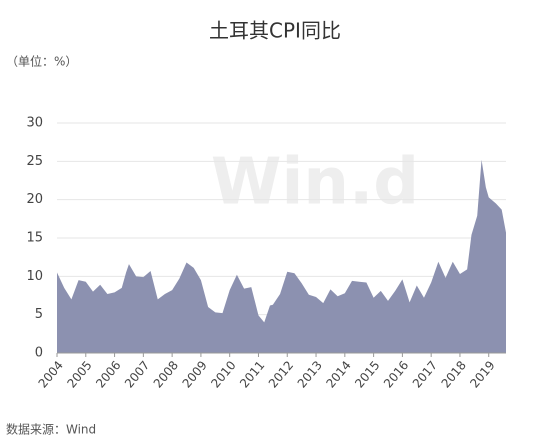 This screenshot has width=550, height=448. What do you see at coordinates (34, 161) in the screenshot?
I see `y-tick-label: 25` at bounding box center [34, 161].